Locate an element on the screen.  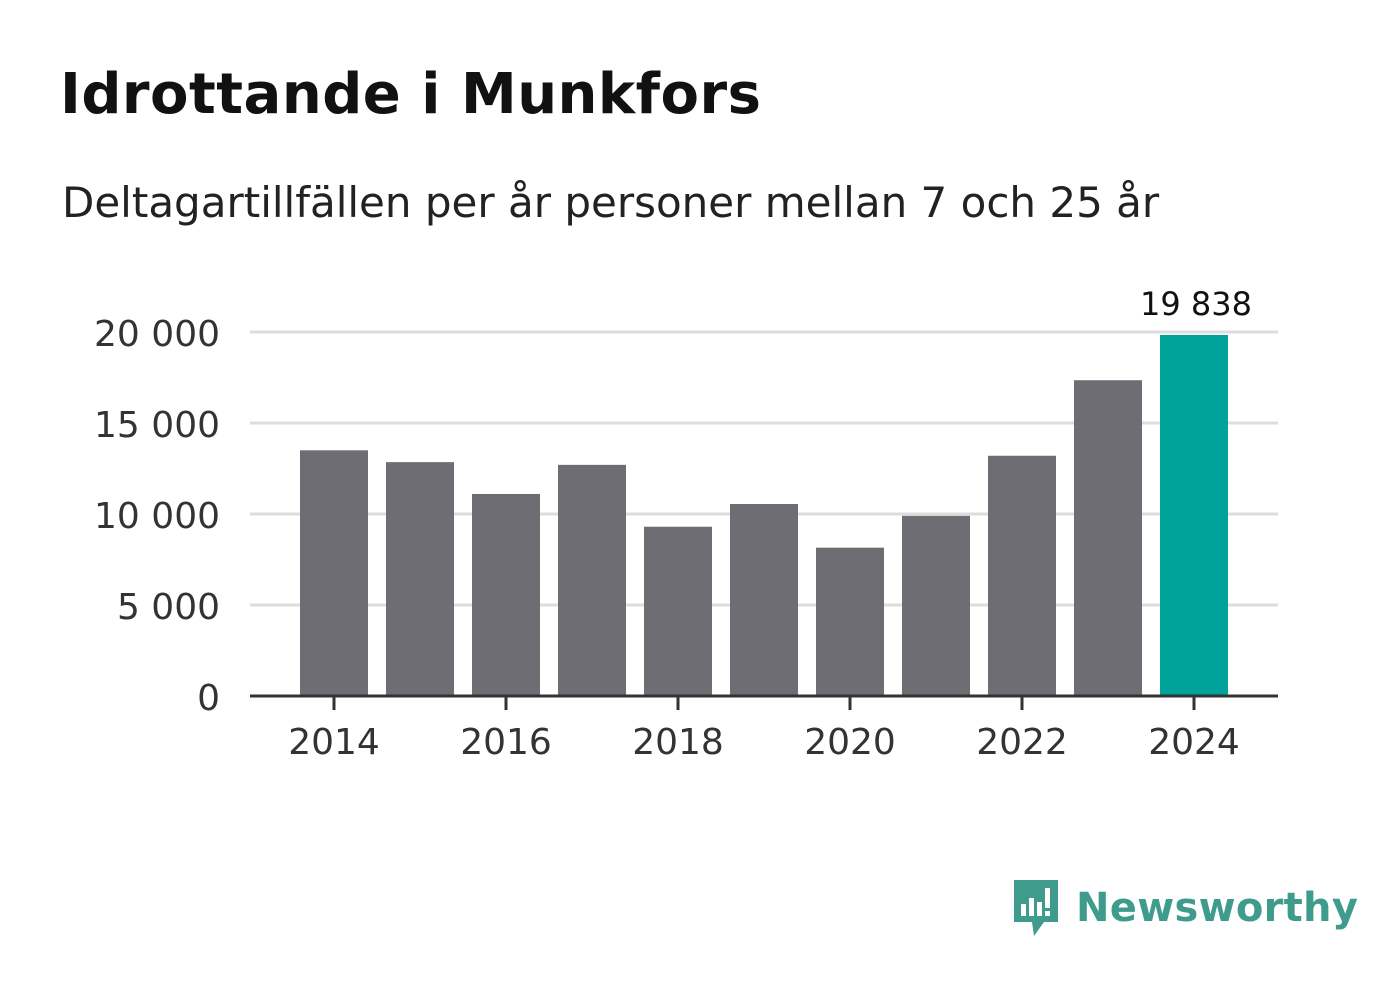
x-tick-label: 2024 is located at coordinates (1194, 742).